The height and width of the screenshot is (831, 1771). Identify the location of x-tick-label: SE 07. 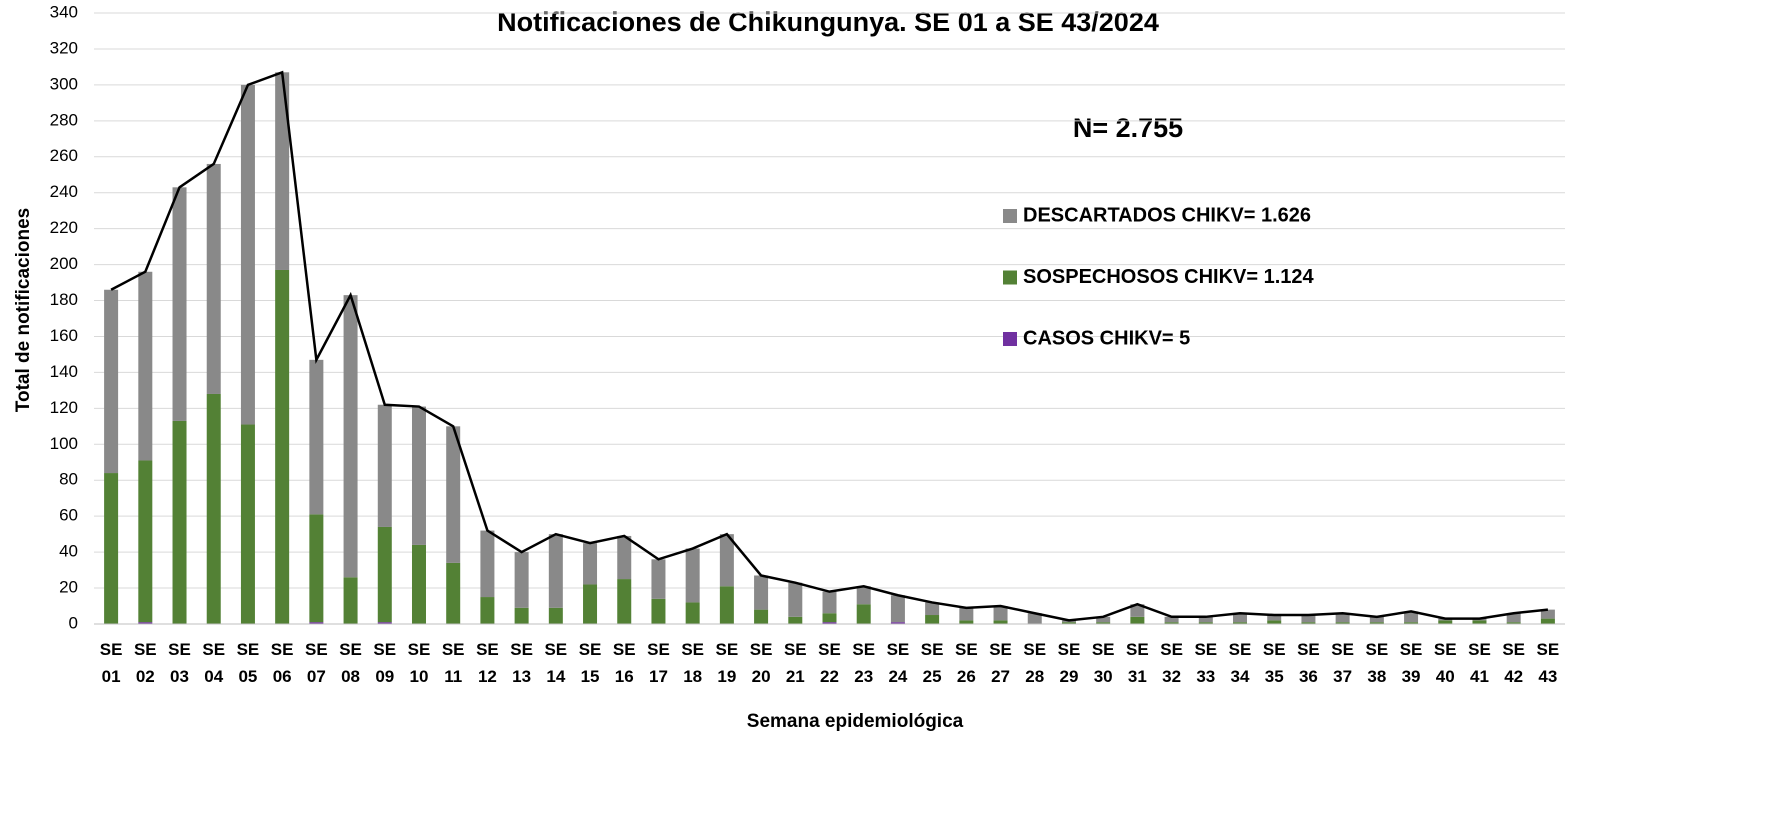
(316, 663).